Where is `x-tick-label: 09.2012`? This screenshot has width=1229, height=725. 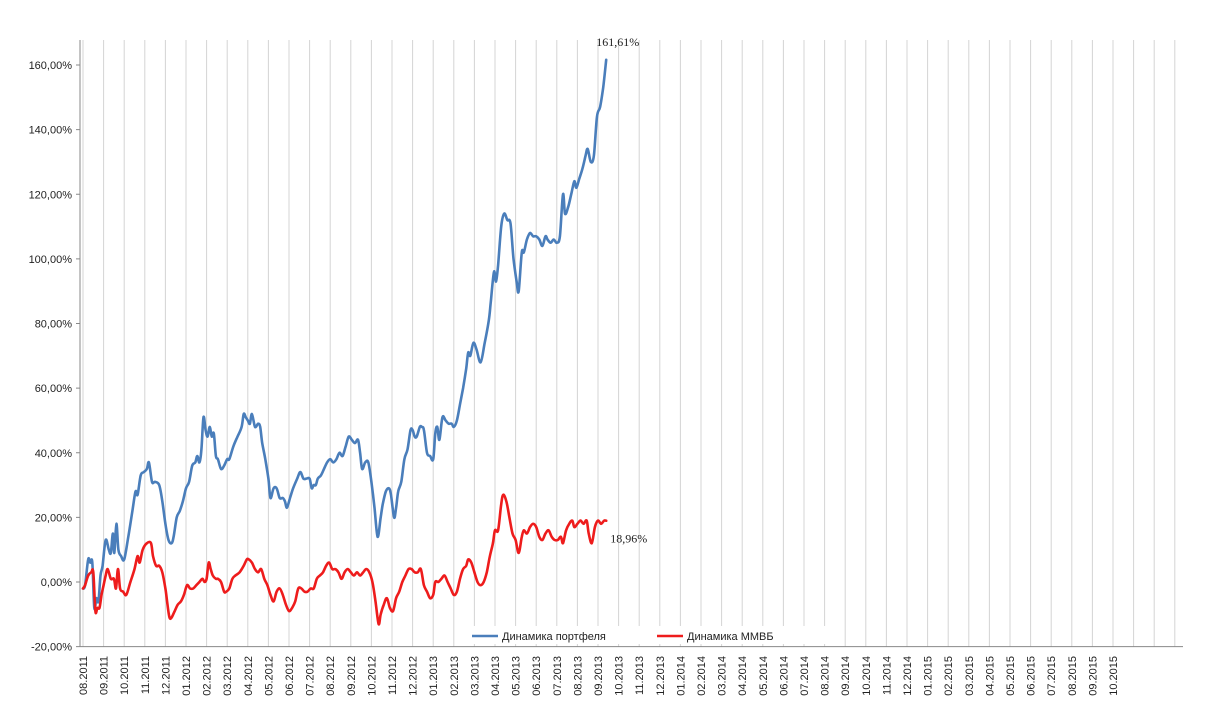 x-tick-label: 09.2012 is located at coordinates (352, 676).